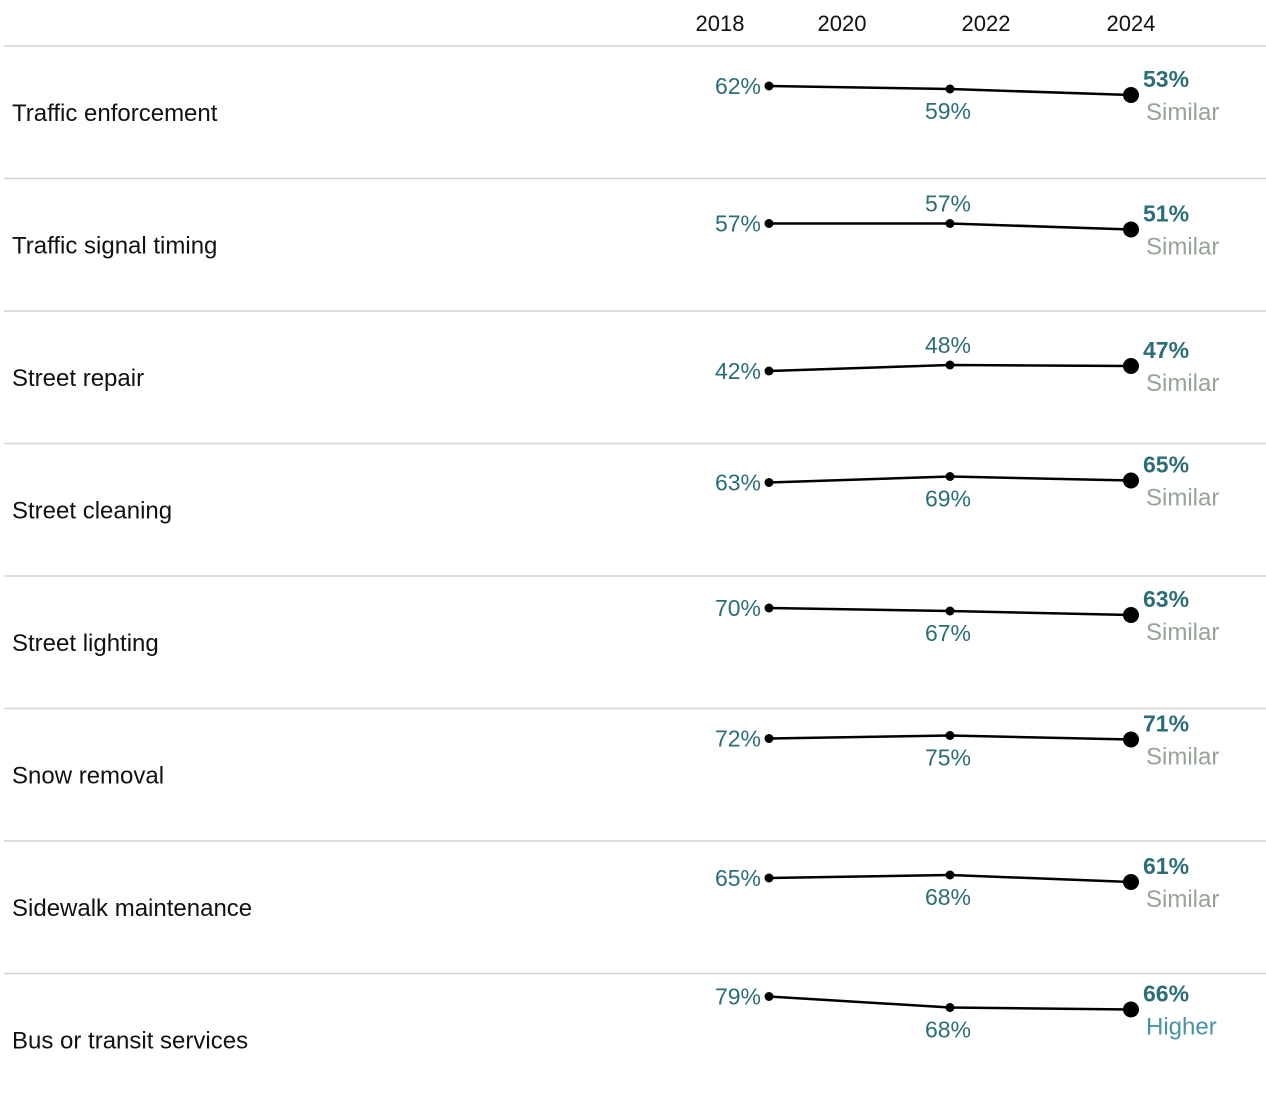 The width and height of the screenshot is (1266, 1099). Describe the element at coordinates (635, 123) in the screenshot. I see `chart-row: Traffic enforcement 62% 59% 53% Similar` at that location.